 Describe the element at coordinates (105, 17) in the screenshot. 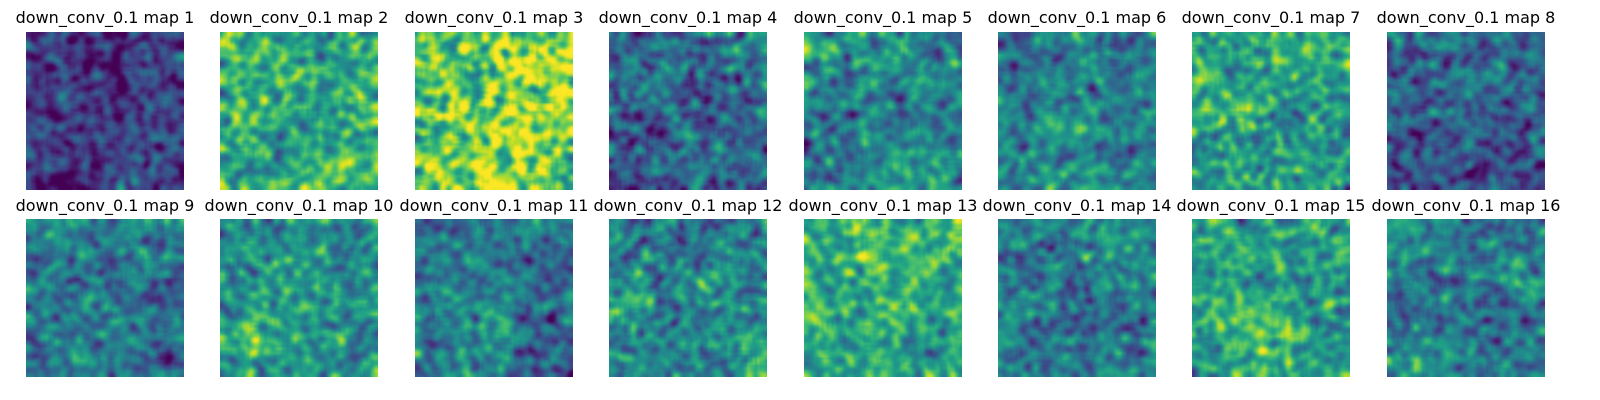

I see `panel-title: down_conv_0.1 map 1` at that location.